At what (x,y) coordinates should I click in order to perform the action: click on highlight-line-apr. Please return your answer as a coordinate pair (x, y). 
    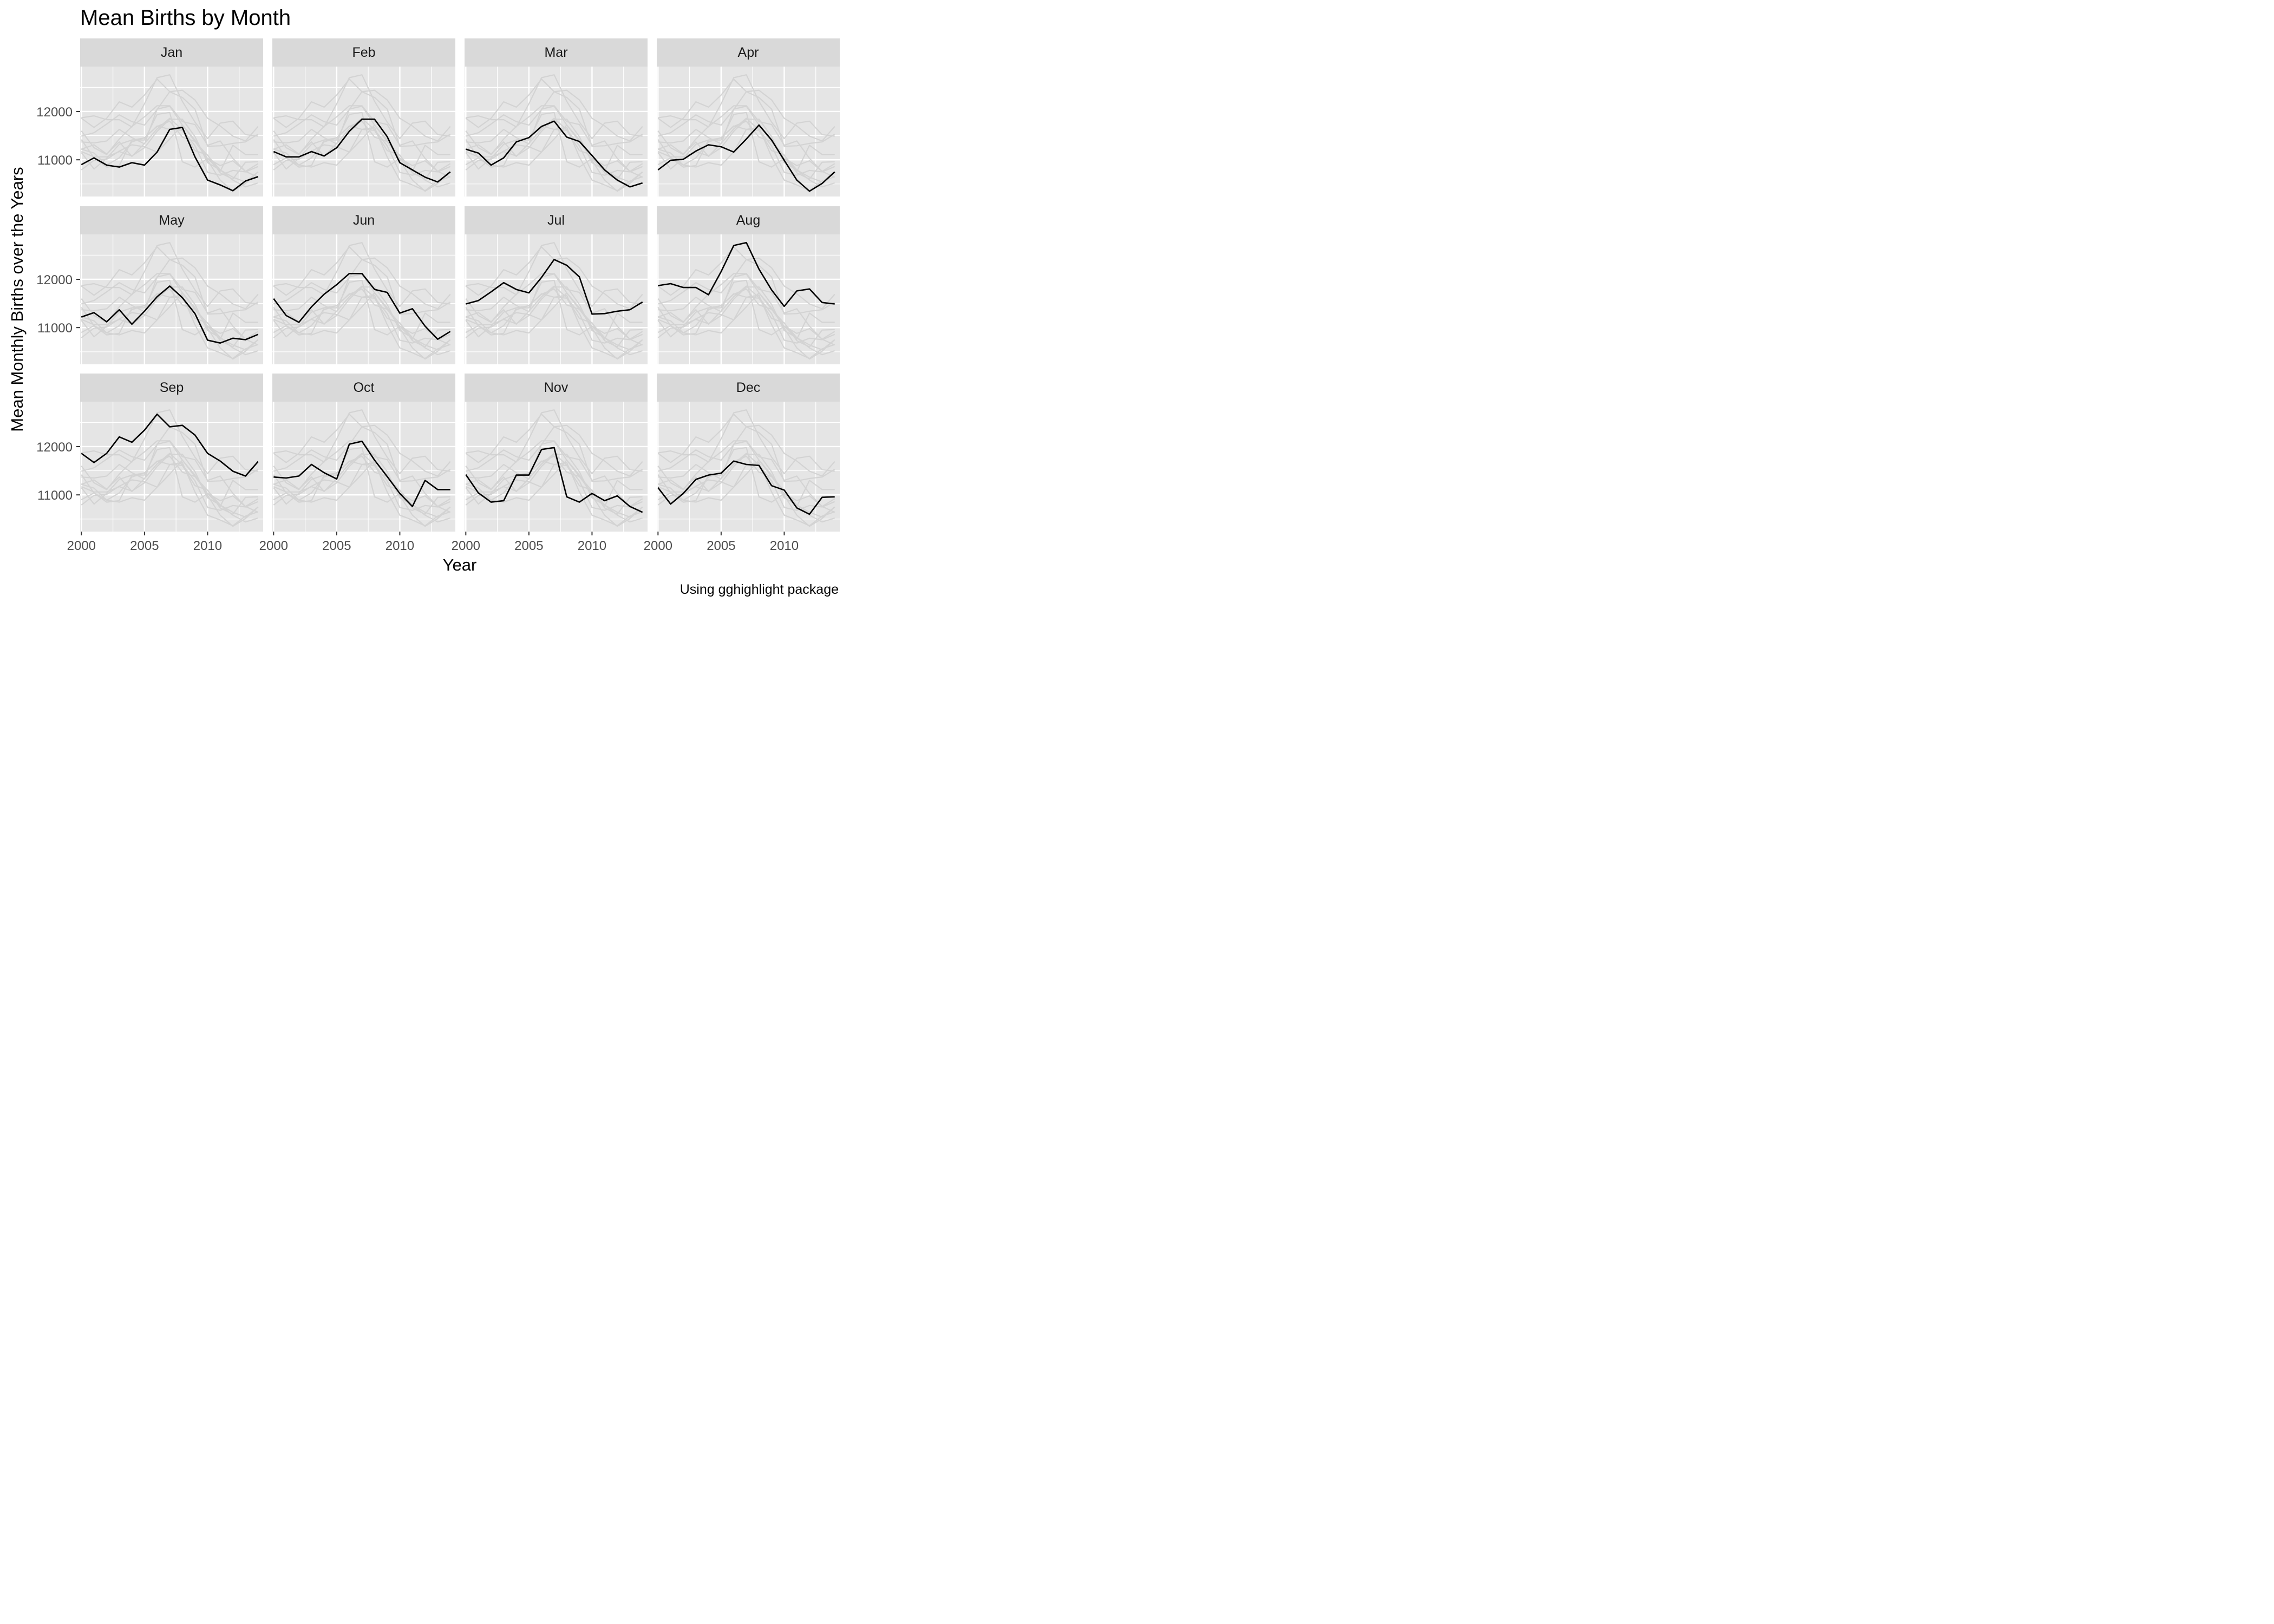
    Looking at the image, I should click on (746, 158).